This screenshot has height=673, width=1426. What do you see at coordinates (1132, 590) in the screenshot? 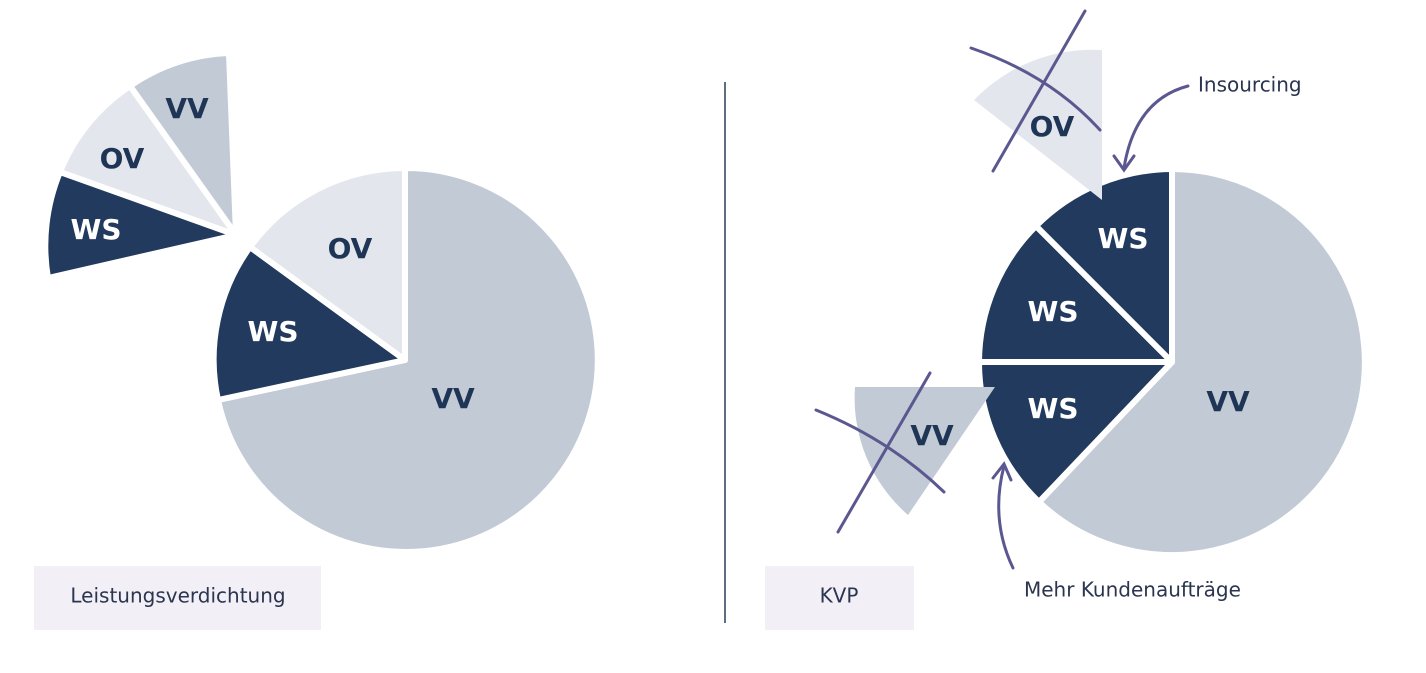
I see `annotation: Mehr Kundenaufträge` at bounding box center [1132, 590].